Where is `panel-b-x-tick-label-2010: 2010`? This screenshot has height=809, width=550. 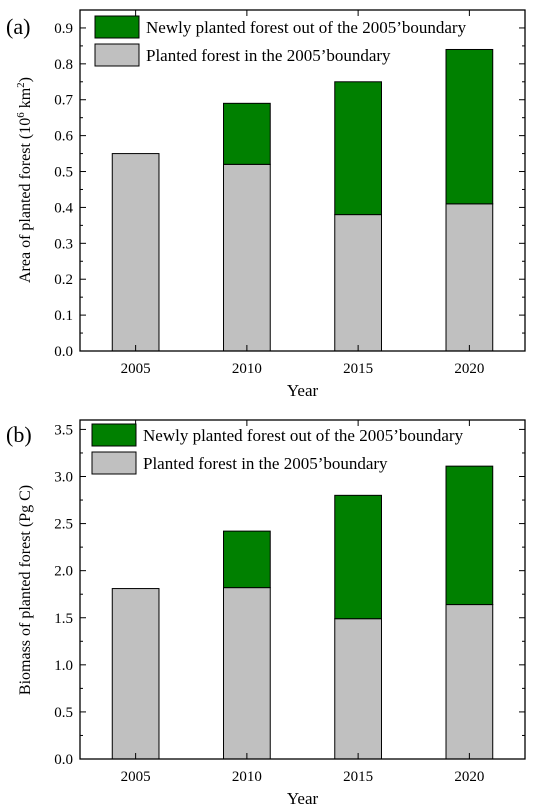
panel-b-x-tick-label-2010: 2010 is located at coordinates (247, 777).